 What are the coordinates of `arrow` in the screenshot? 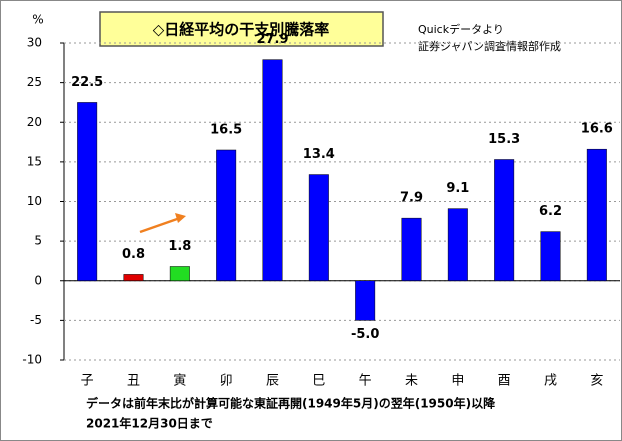 It's located at (160, 225).